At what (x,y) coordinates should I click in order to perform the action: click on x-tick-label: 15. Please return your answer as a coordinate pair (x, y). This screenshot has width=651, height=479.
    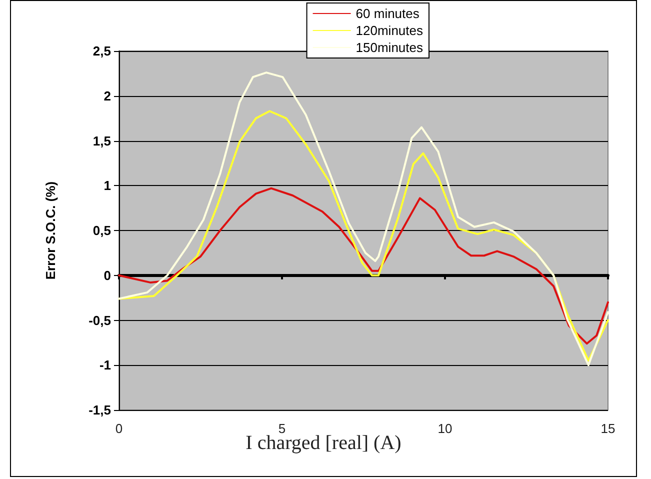
    Looking at the image, I should click on (608, 428).